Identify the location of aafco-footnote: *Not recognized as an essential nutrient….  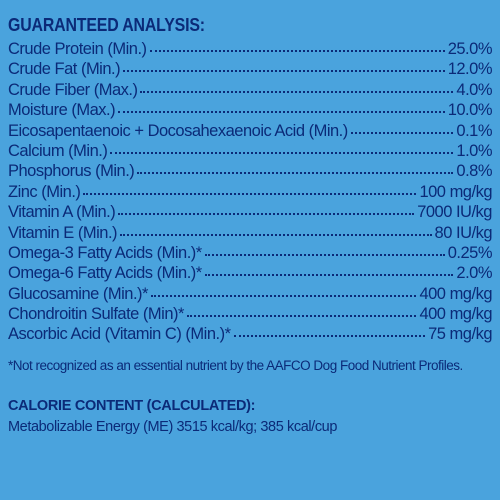
(235, 365).